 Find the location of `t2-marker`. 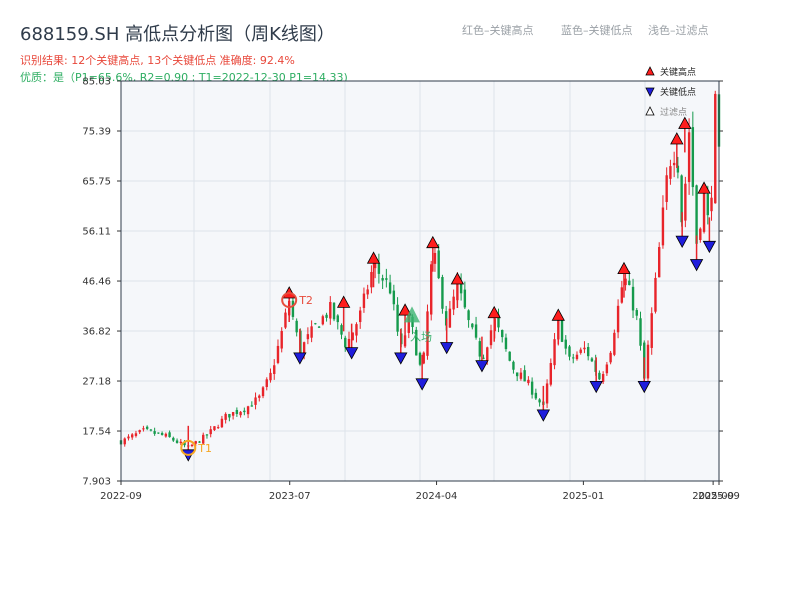

t2-marker is located at coordinates (289, 300).